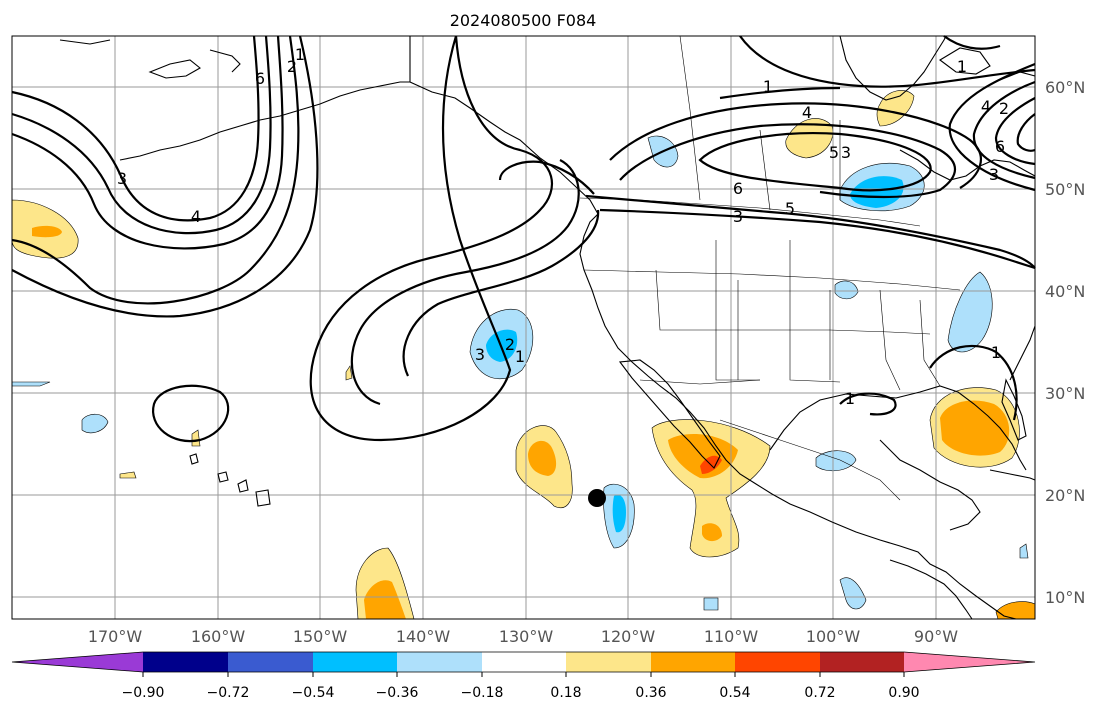  Describe the element at coordinates (734, 693) in the screenshot. I see `colorbar-label: 0.54` at that location.